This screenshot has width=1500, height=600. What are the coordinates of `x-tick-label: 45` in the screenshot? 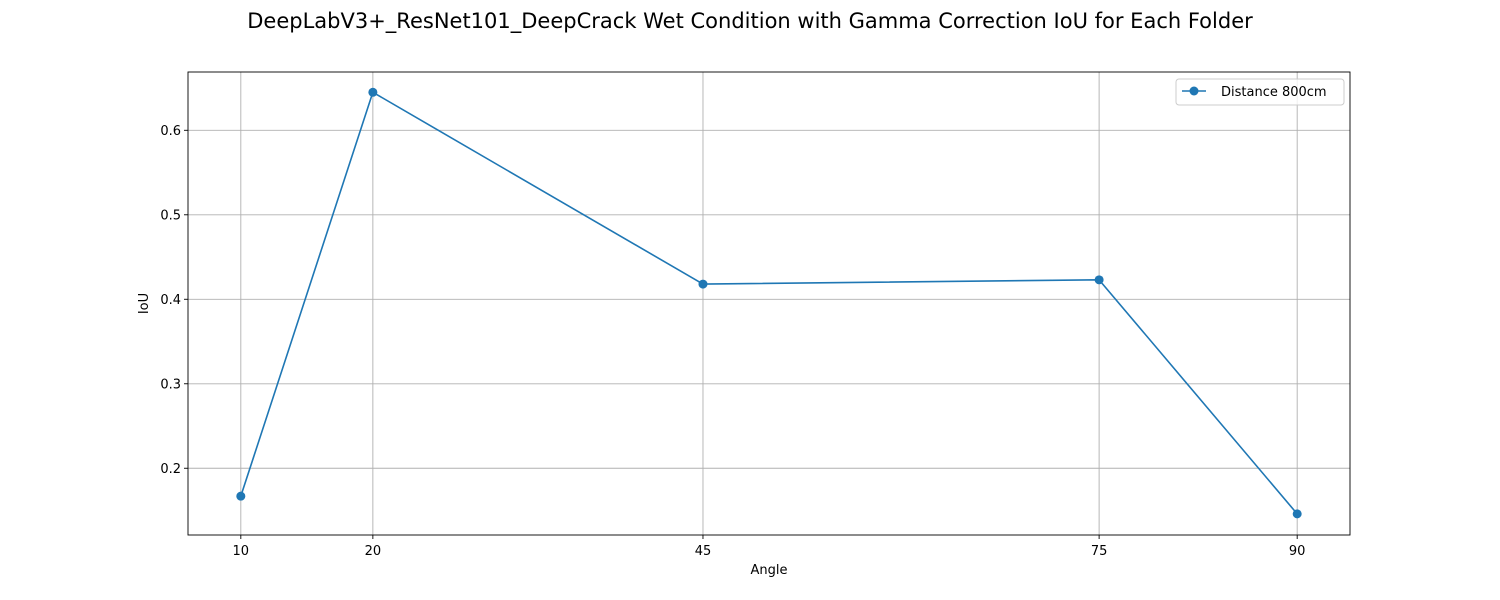 It's located at (703, 551).